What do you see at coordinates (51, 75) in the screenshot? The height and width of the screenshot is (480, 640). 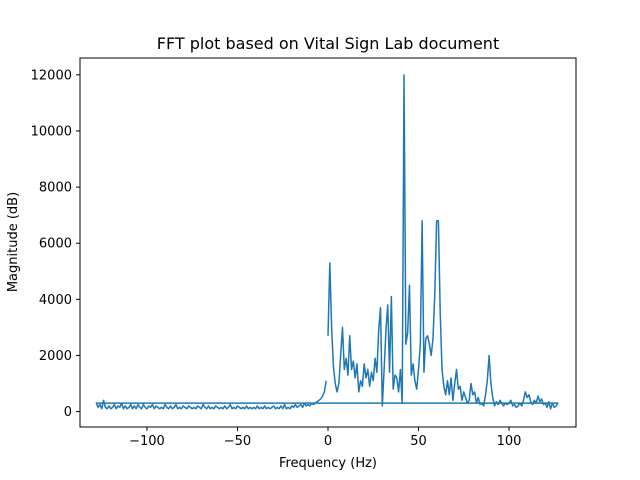 I see `y-tick-label: 12000` at bounding box center [51, 75].